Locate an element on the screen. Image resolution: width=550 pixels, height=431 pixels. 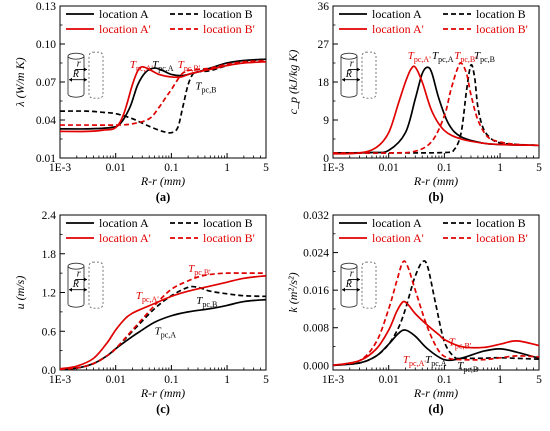
y-tick-label: 18 is located at coordinates (324, 83).